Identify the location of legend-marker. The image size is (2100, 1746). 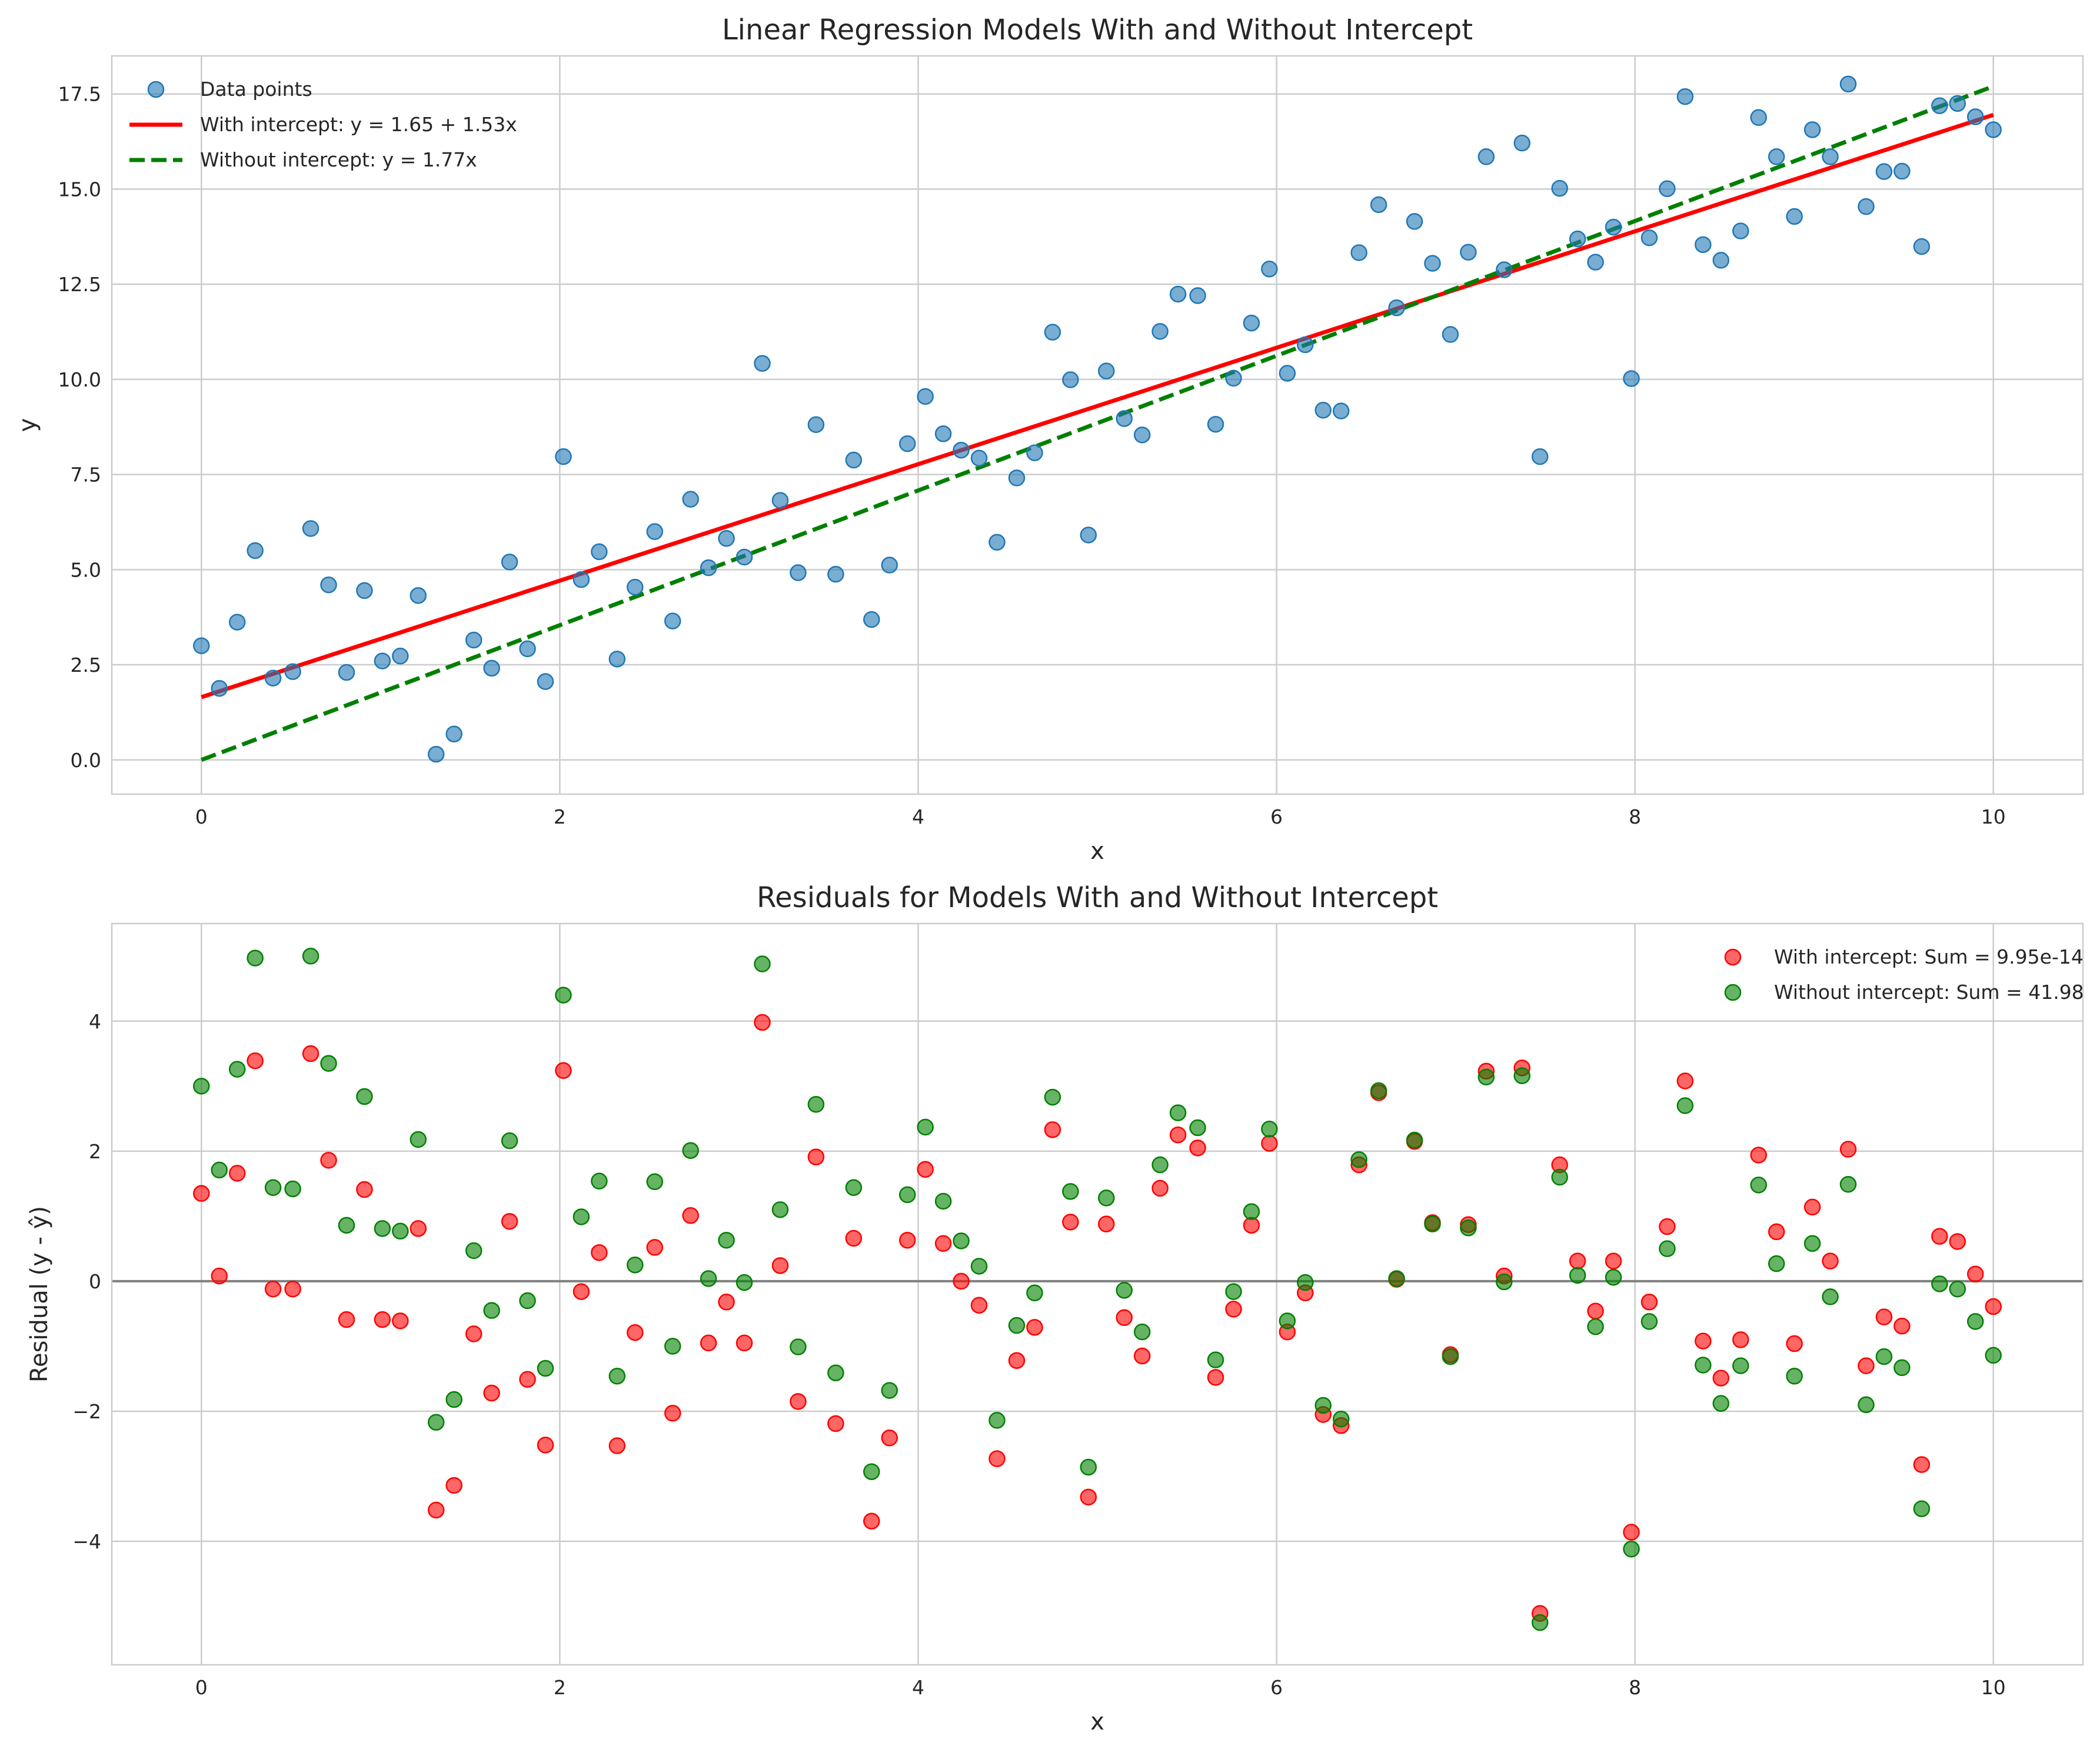
(1733, 992).